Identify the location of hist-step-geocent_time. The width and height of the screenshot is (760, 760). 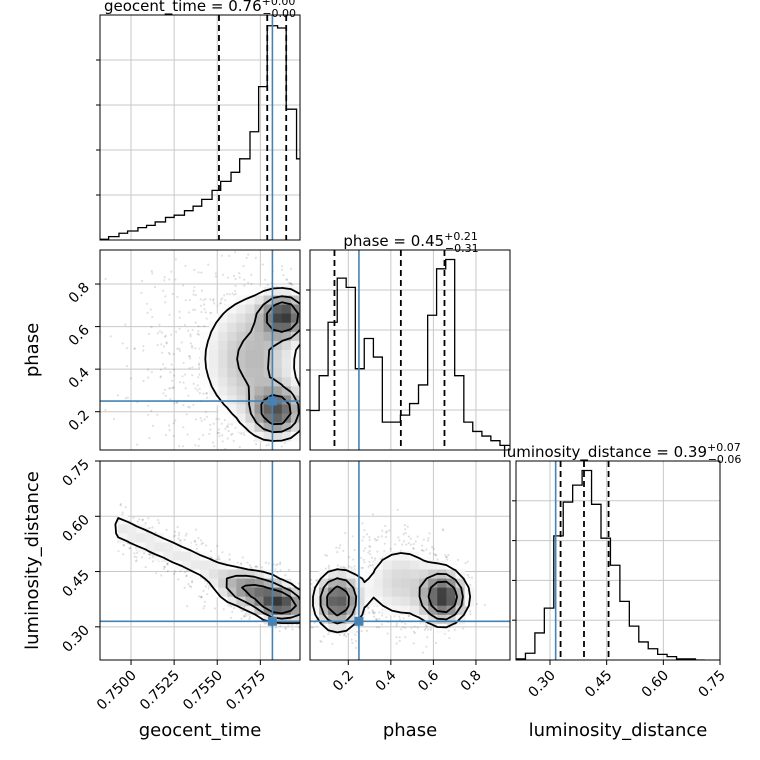
(200, 132).